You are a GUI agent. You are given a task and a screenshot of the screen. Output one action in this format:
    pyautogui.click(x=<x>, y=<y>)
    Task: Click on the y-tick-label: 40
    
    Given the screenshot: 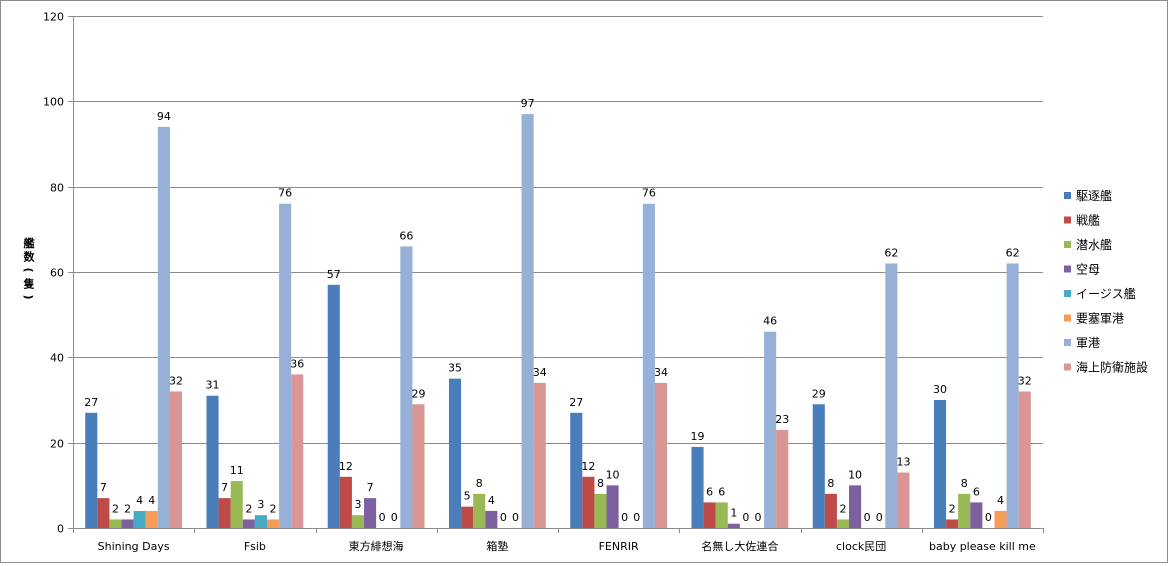 What is the action you would take?
    pyautogui.click(x=57, y=358)
    